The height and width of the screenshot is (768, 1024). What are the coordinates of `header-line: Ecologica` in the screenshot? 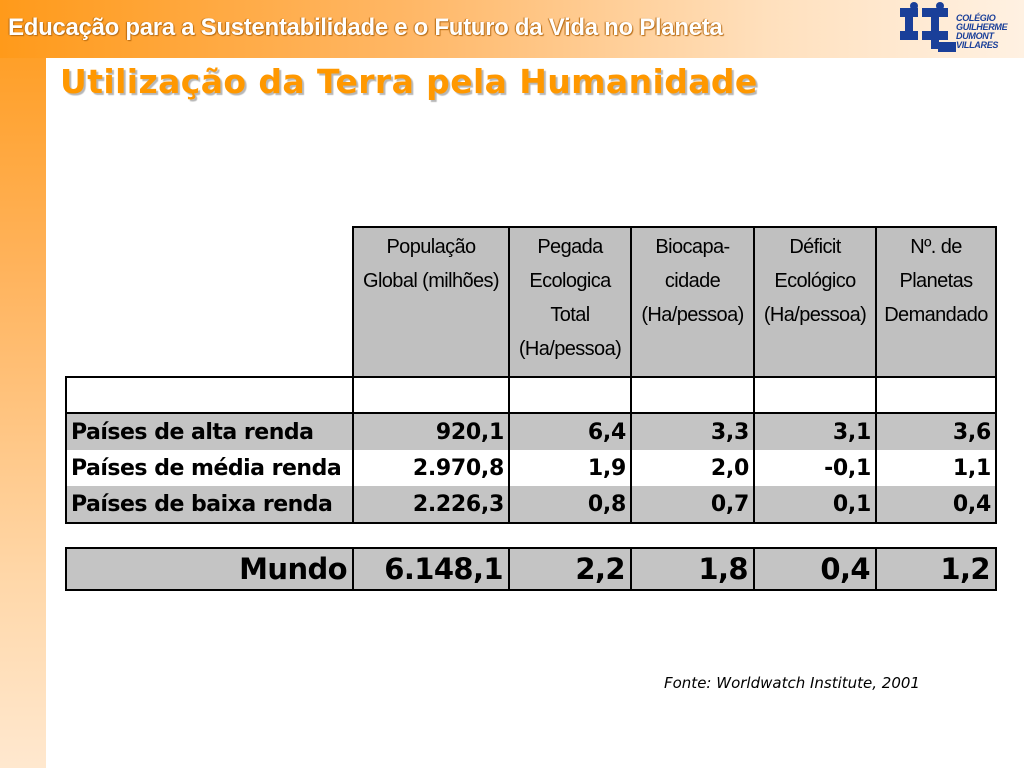 It's located at (570, 281).